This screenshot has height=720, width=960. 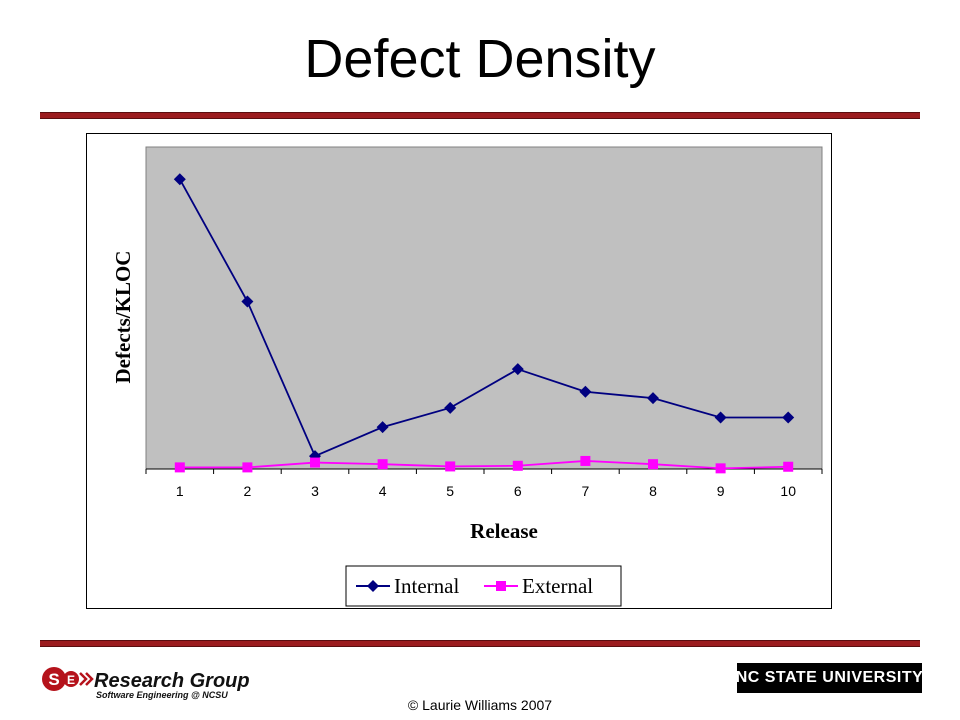 What do you see at coordinates (721, 491) in the screenshot?
I see `x-tick-label: 9` at bounding box center [721, 491].